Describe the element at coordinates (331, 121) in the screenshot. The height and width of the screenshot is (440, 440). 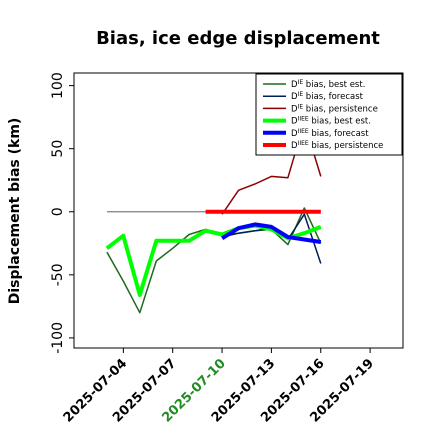
I see `legend-label: DIIEE bias, best est.` at that location.